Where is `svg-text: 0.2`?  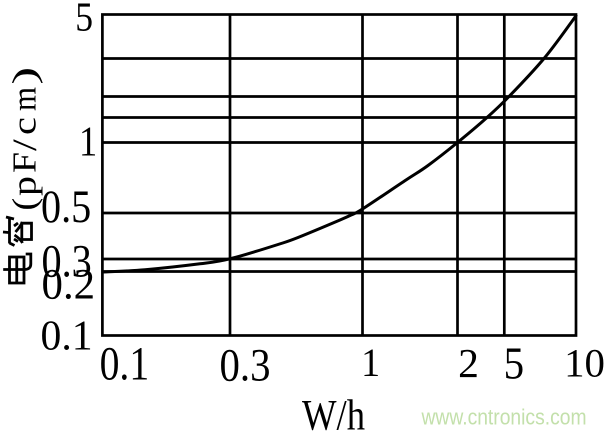
svg-text: 0.2 is located at coordinates (69, 285).